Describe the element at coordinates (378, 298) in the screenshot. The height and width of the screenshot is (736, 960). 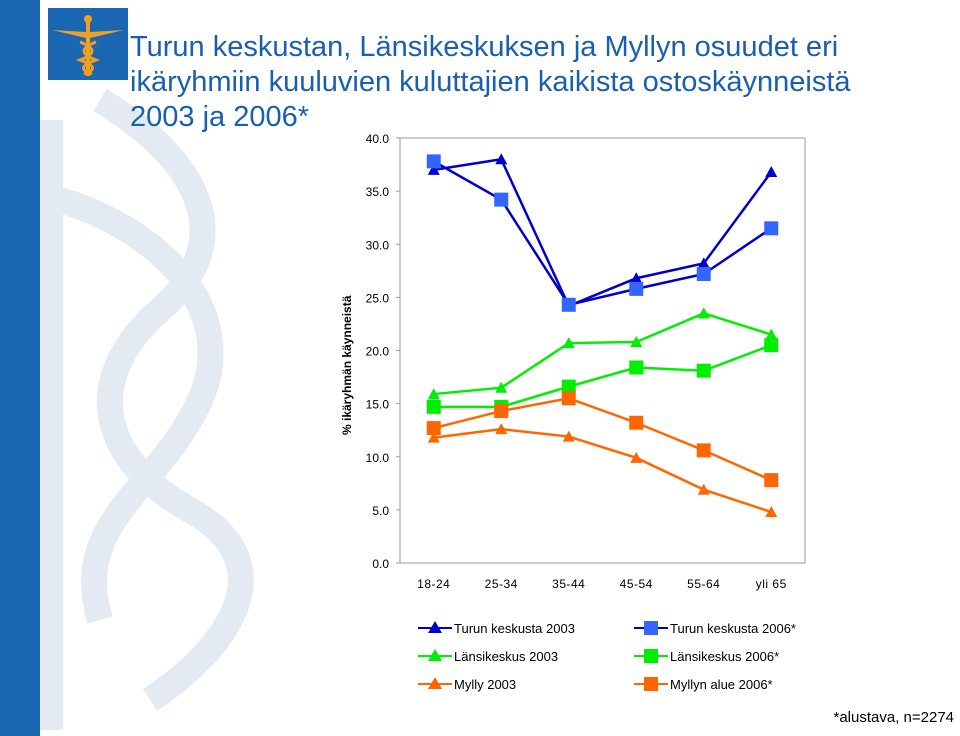
I see `y-tick-label: 25.0` at that location.